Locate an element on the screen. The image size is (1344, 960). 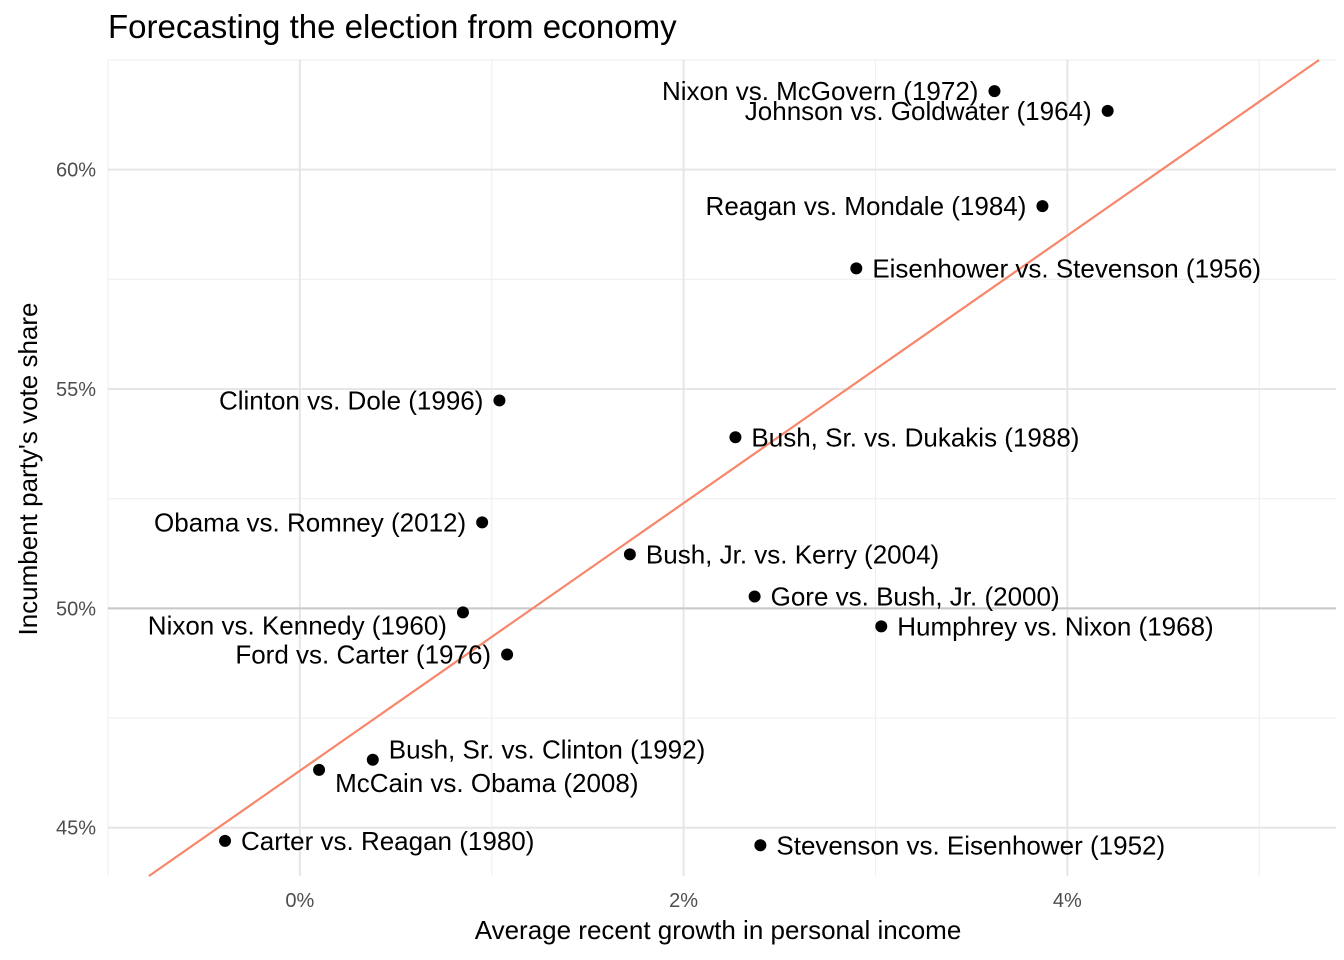
point-label: Gore vs. Bush, Jr. (2000) is located at coordinates (915, 597).